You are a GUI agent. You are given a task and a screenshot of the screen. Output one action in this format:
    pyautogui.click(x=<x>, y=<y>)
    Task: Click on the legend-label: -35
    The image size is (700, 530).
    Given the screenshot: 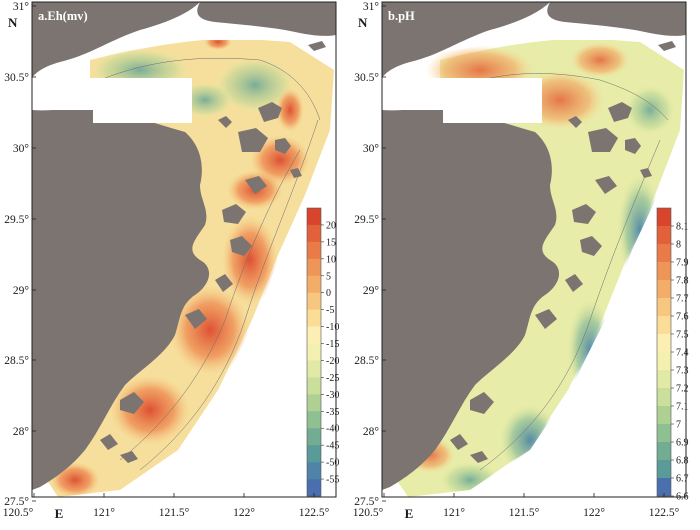 What is the action you would take?
    pyautogui.click(x=332, y=412)
    